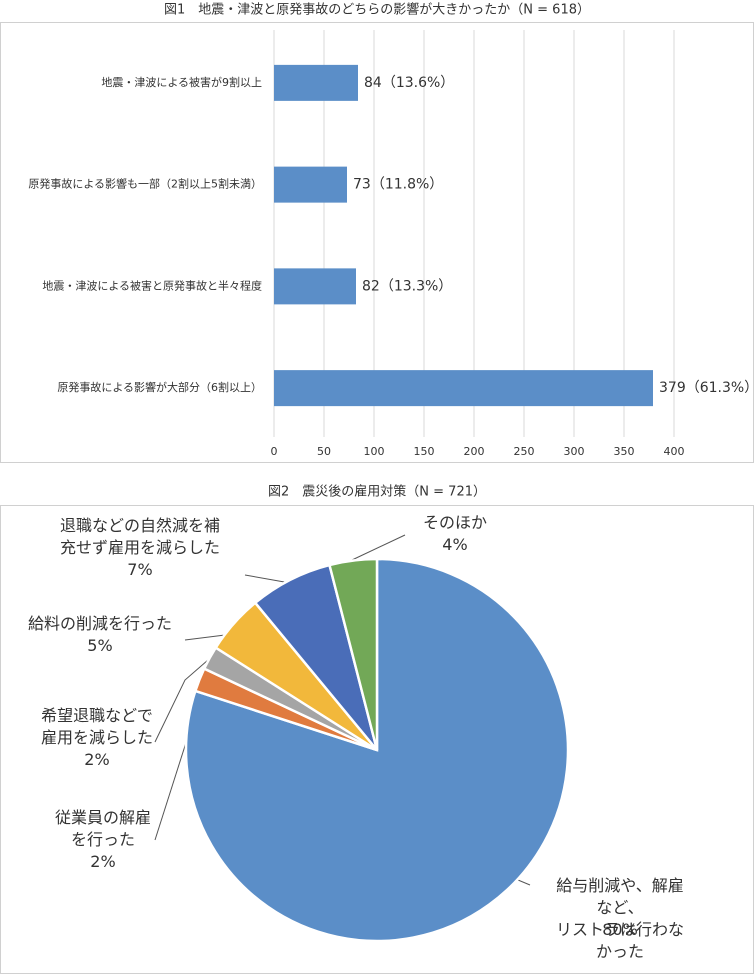  I want to click on value-label: 379（61.3%）, so click(706, 388).